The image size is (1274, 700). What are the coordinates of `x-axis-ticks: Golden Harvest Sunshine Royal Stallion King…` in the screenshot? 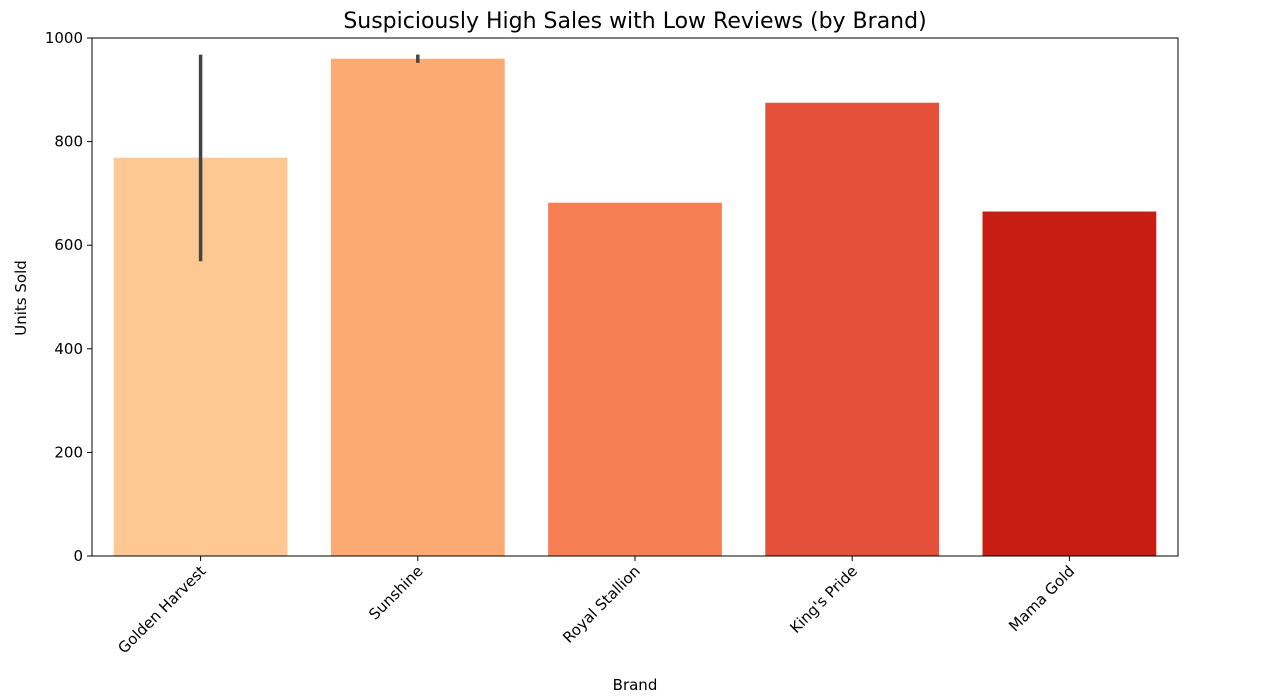 It's located at (596, 606).